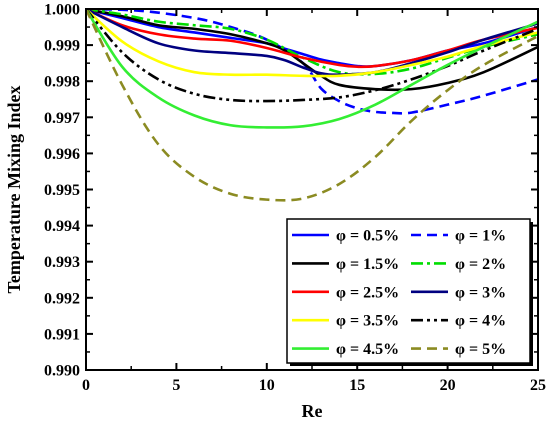 The image size is (550, 424). I want to click on legend-label-4: φ = 2%, so click(480, 264).